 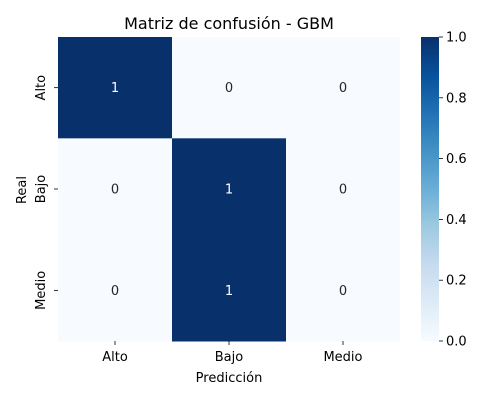 I want to click on x-axis-ticks: Alto Bajo Medio, so click(x=232, y=352).